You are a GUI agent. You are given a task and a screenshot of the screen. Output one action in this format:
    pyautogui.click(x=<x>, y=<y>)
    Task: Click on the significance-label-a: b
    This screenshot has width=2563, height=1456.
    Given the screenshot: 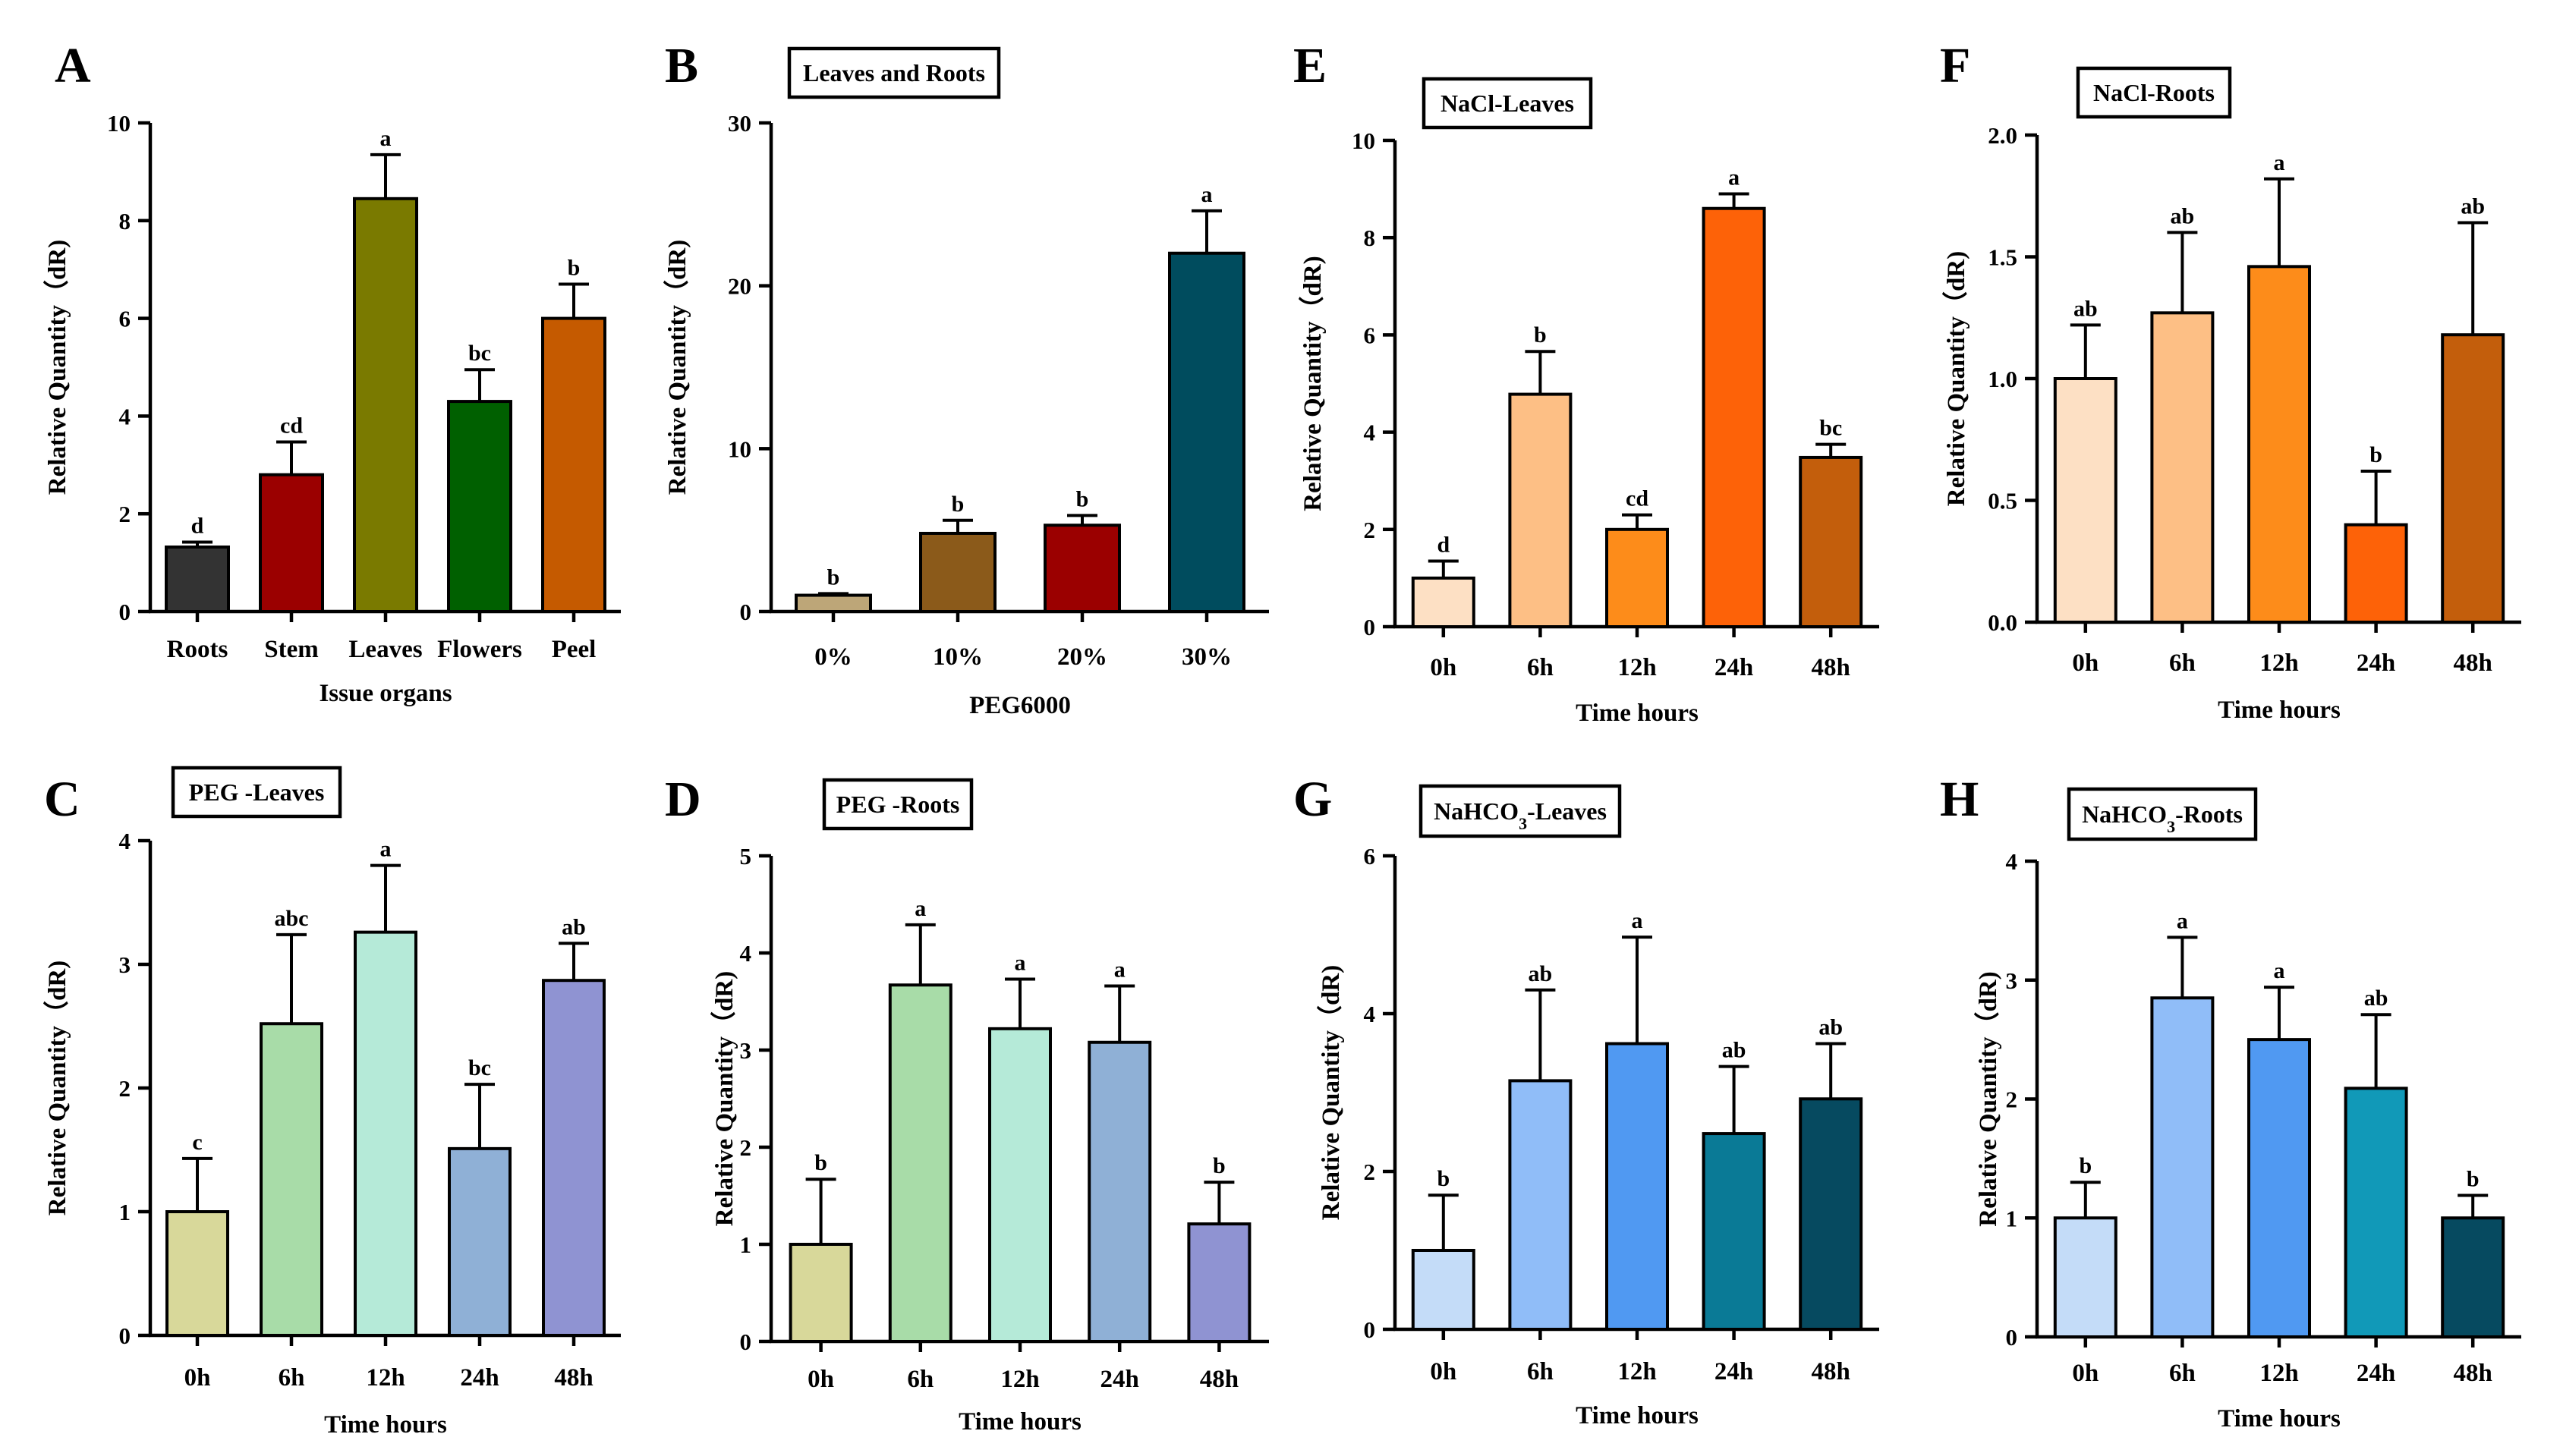 What is the action you would take?
    pyautogui.click(x=574, y=268)
    